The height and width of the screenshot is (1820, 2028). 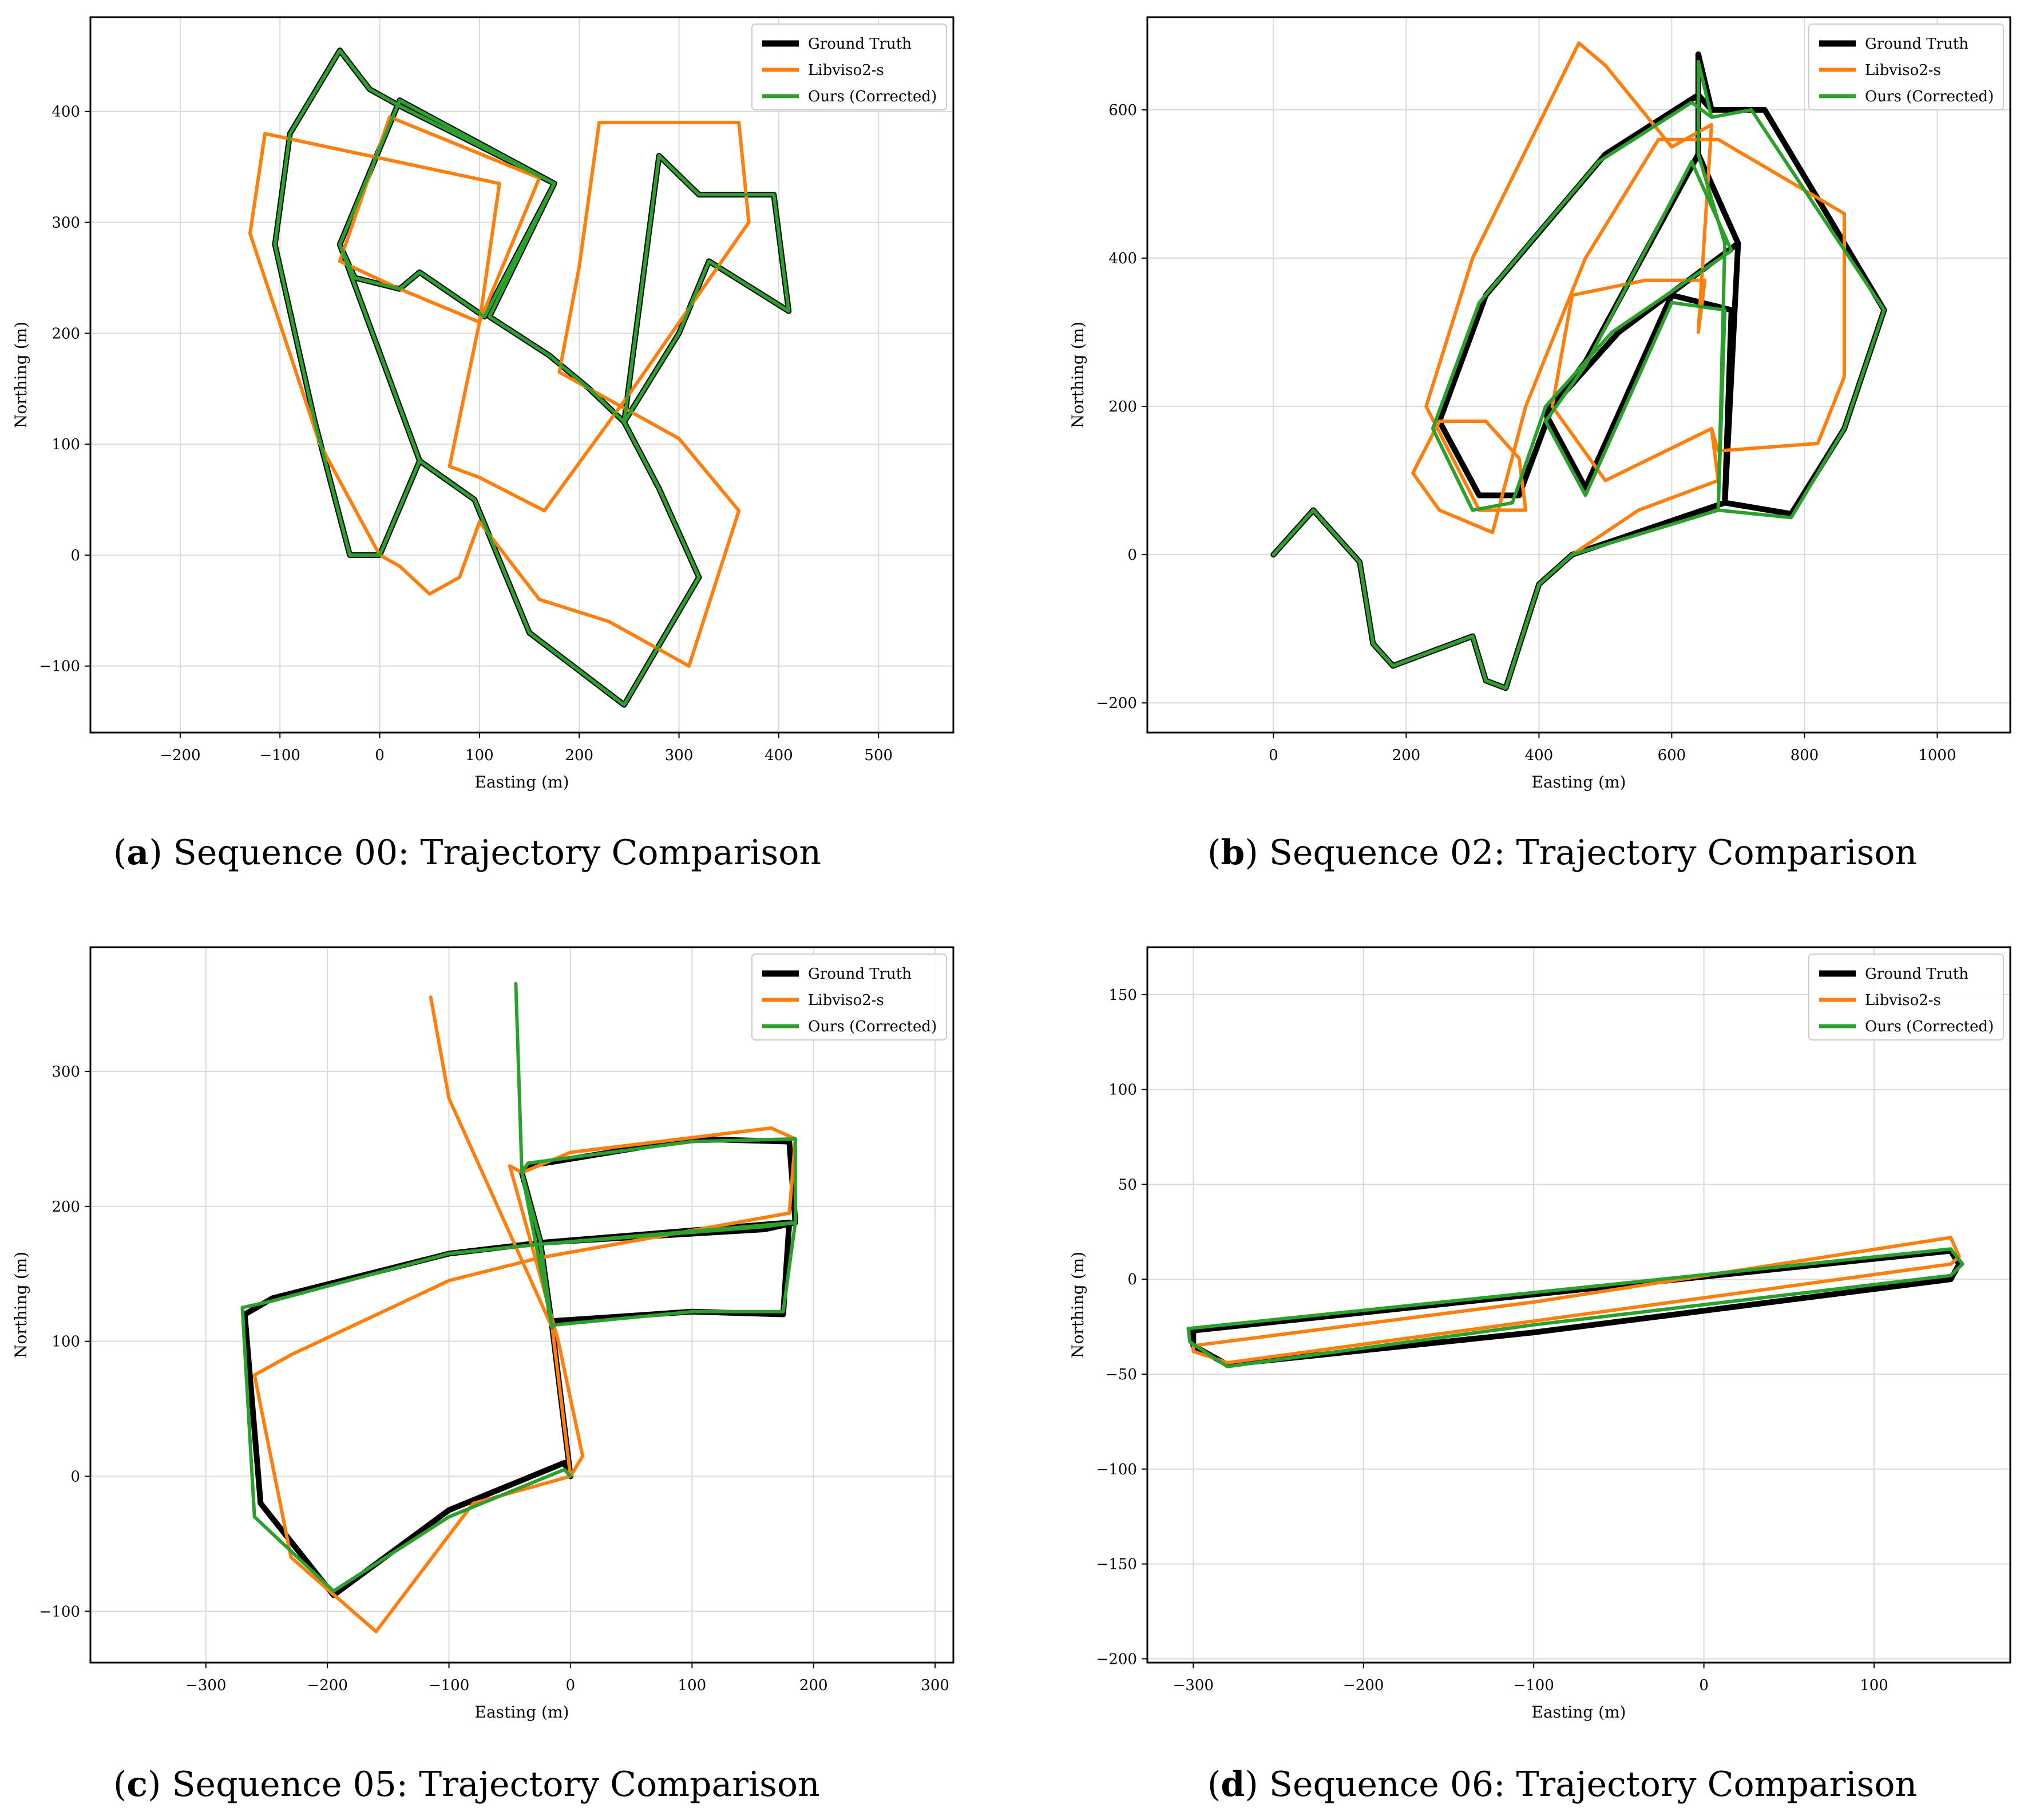 I want to click on x-tick-label: 1000, so click(x=1937, y=755).